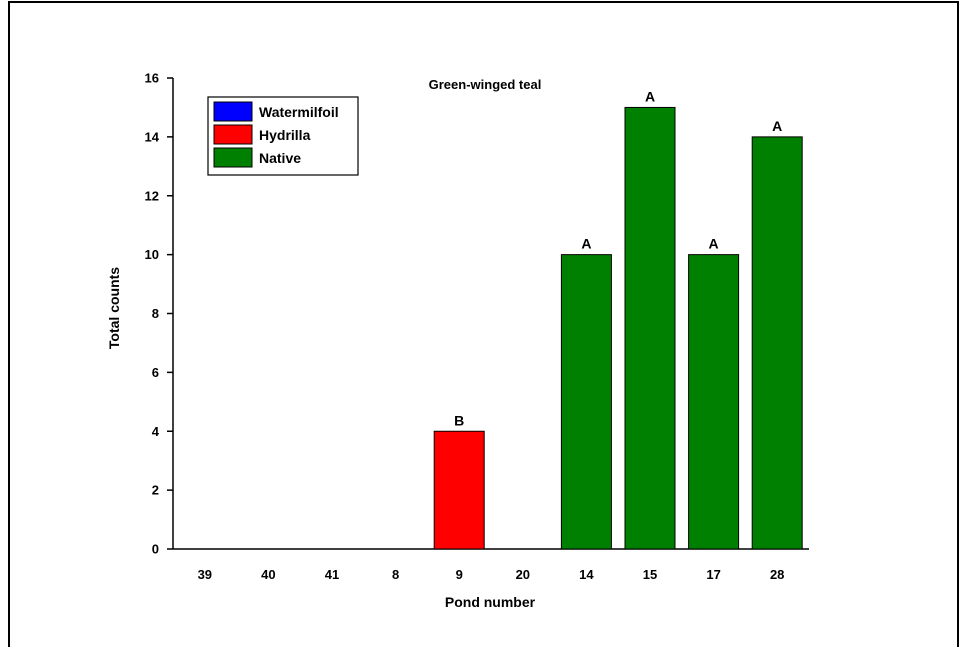  What do you see at coordinates (586, 574) in the screenshot?
I see `x-tick-label: 14` at bounding box center [586, 574].